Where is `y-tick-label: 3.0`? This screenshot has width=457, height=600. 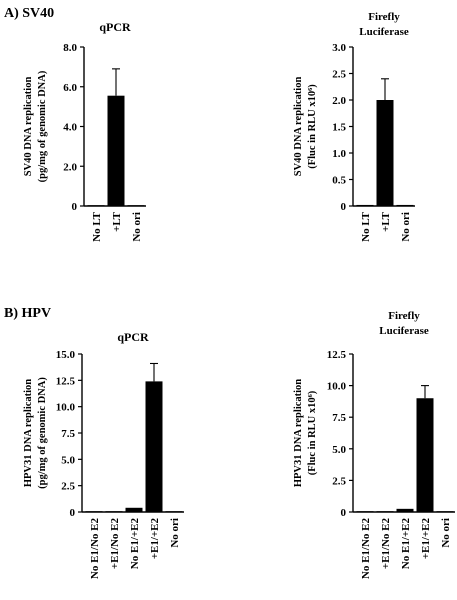
y-tick-label: 3.0 is located at coordinates (339, 48).